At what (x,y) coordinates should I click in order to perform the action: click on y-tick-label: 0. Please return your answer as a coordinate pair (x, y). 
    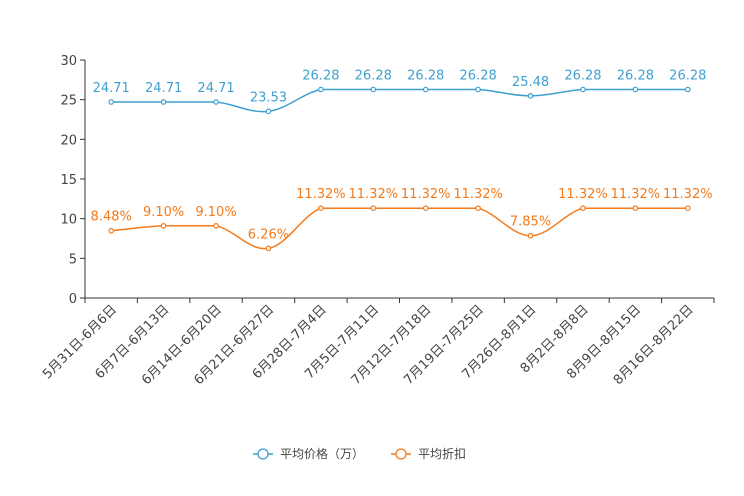
    Looking at the image, I should click on (73, 299).